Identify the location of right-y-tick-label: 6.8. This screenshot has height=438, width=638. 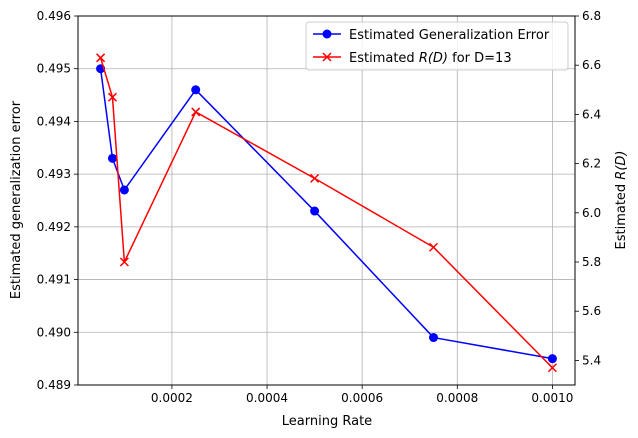
(591, 16).